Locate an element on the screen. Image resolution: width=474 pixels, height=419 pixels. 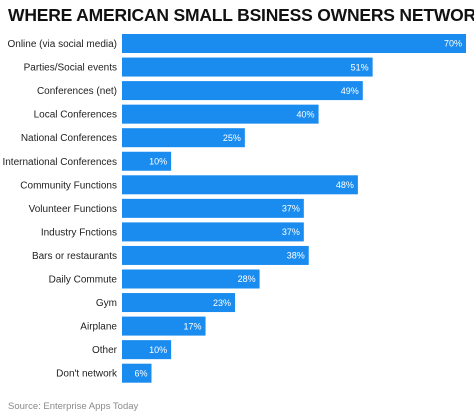
category-label-14: Don't network is located at coordinates (87, 374).